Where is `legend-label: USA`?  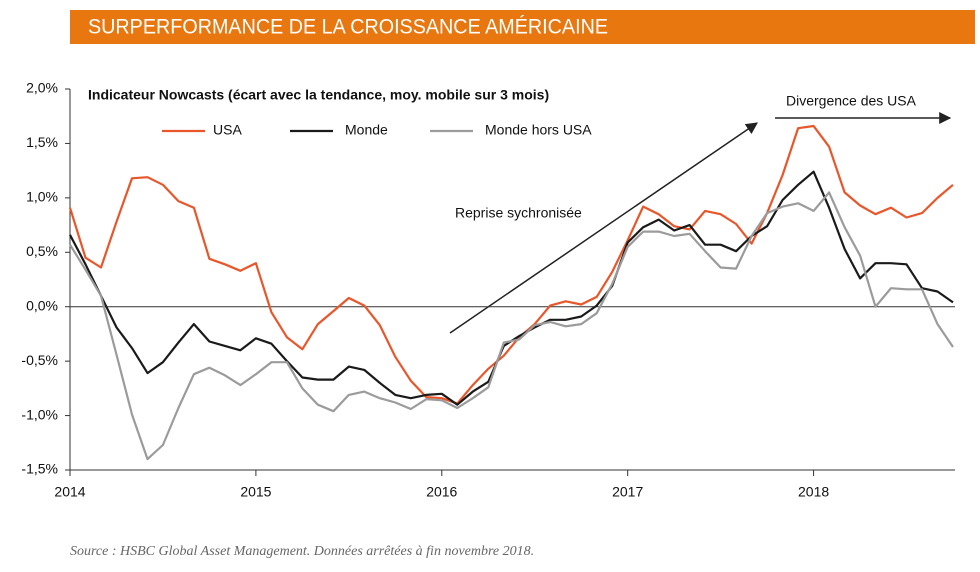 legend-label: USA is located at coordinates (227, 130).